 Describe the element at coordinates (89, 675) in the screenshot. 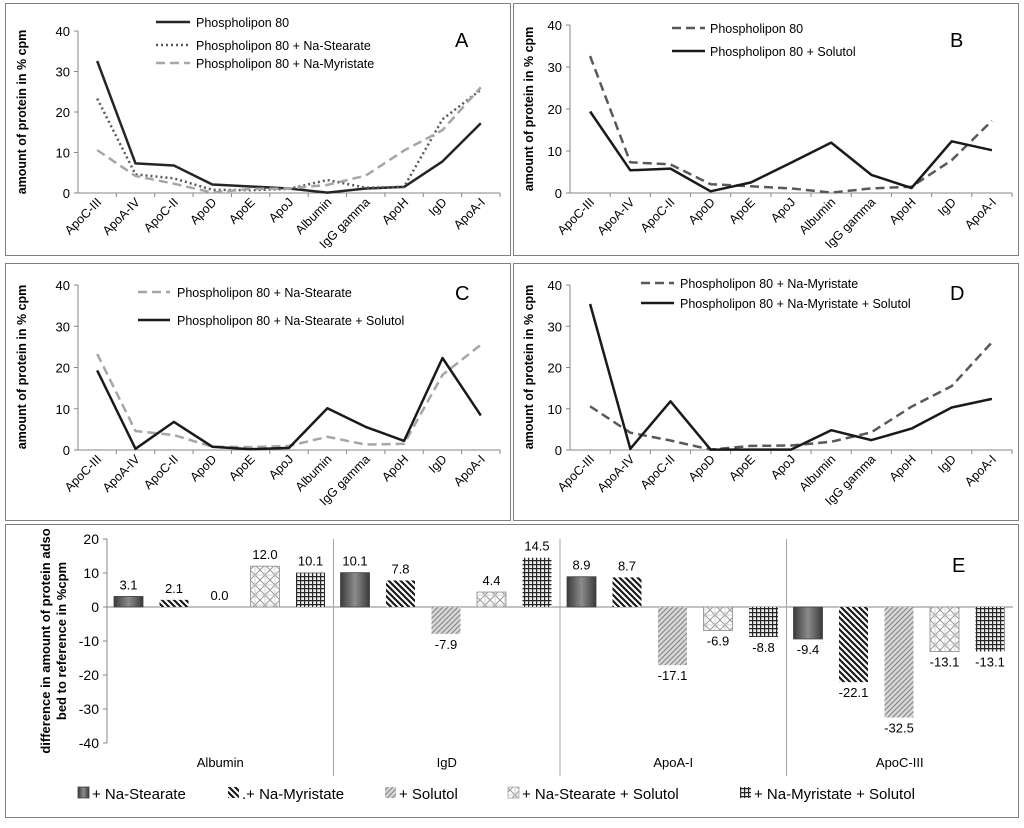

I see `y-tick-label: -20` at that location.